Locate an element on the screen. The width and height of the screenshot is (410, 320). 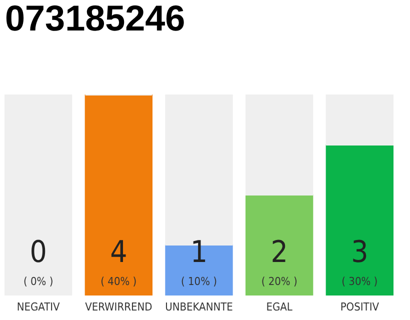
data-label: ( 20% ) is located at coordinates (279, 281).